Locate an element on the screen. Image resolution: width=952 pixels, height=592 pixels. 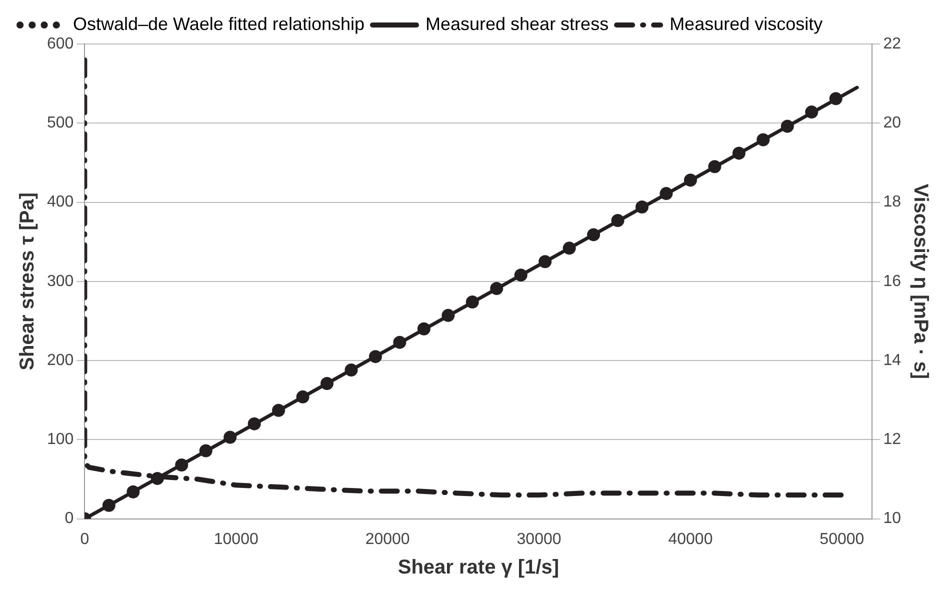
y2-tick-label: 14 is located at coordinates (892, 360).